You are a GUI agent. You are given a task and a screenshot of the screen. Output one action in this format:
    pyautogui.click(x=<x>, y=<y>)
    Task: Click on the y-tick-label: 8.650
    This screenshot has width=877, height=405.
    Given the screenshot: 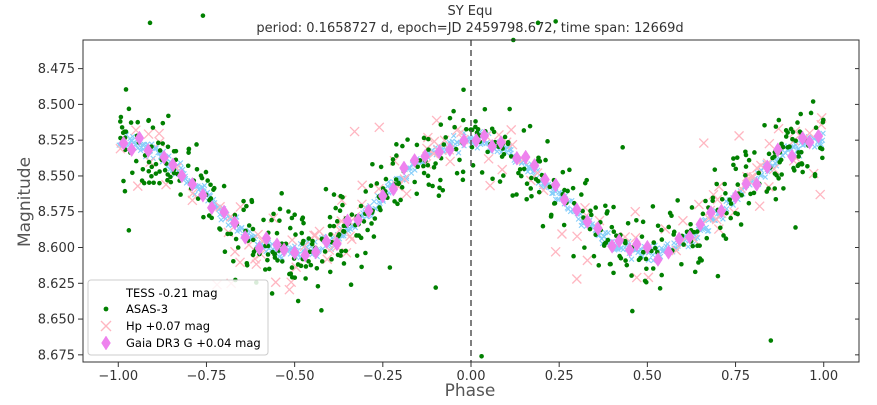 What is the action you would take?
    pyautogui.click(x=56, y=320)
    